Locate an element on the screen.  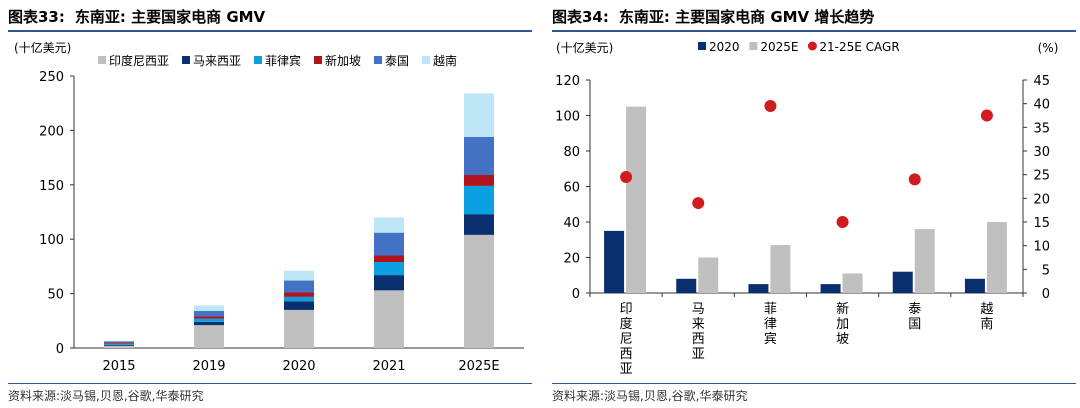
chart-title: 东南亚: 主要国家电商 GMV 增长趋势 is located at coordinates (746, 17).